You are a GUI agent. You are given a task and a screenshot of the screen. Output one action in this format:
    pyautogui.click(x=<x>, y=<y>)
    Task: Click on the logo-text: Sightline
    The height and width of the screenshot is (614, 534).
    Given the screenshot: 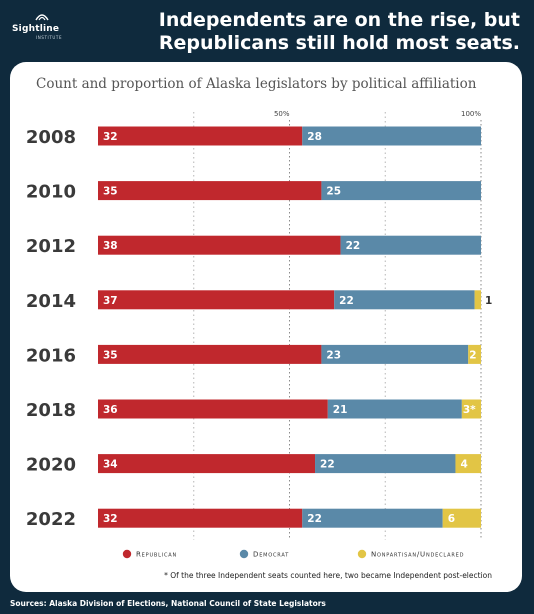 What is the action you would take?
    pyautogui.click(x=36, y=29)
    